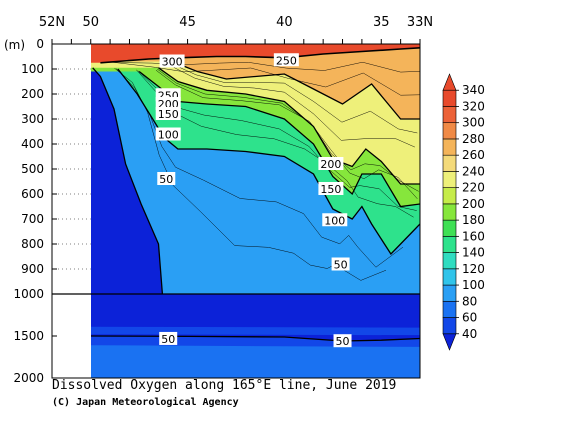 Image resolution: width=570 pixels, height=423 pixels. I want to click on colorbar-label-60: 60, so click(469, 318).